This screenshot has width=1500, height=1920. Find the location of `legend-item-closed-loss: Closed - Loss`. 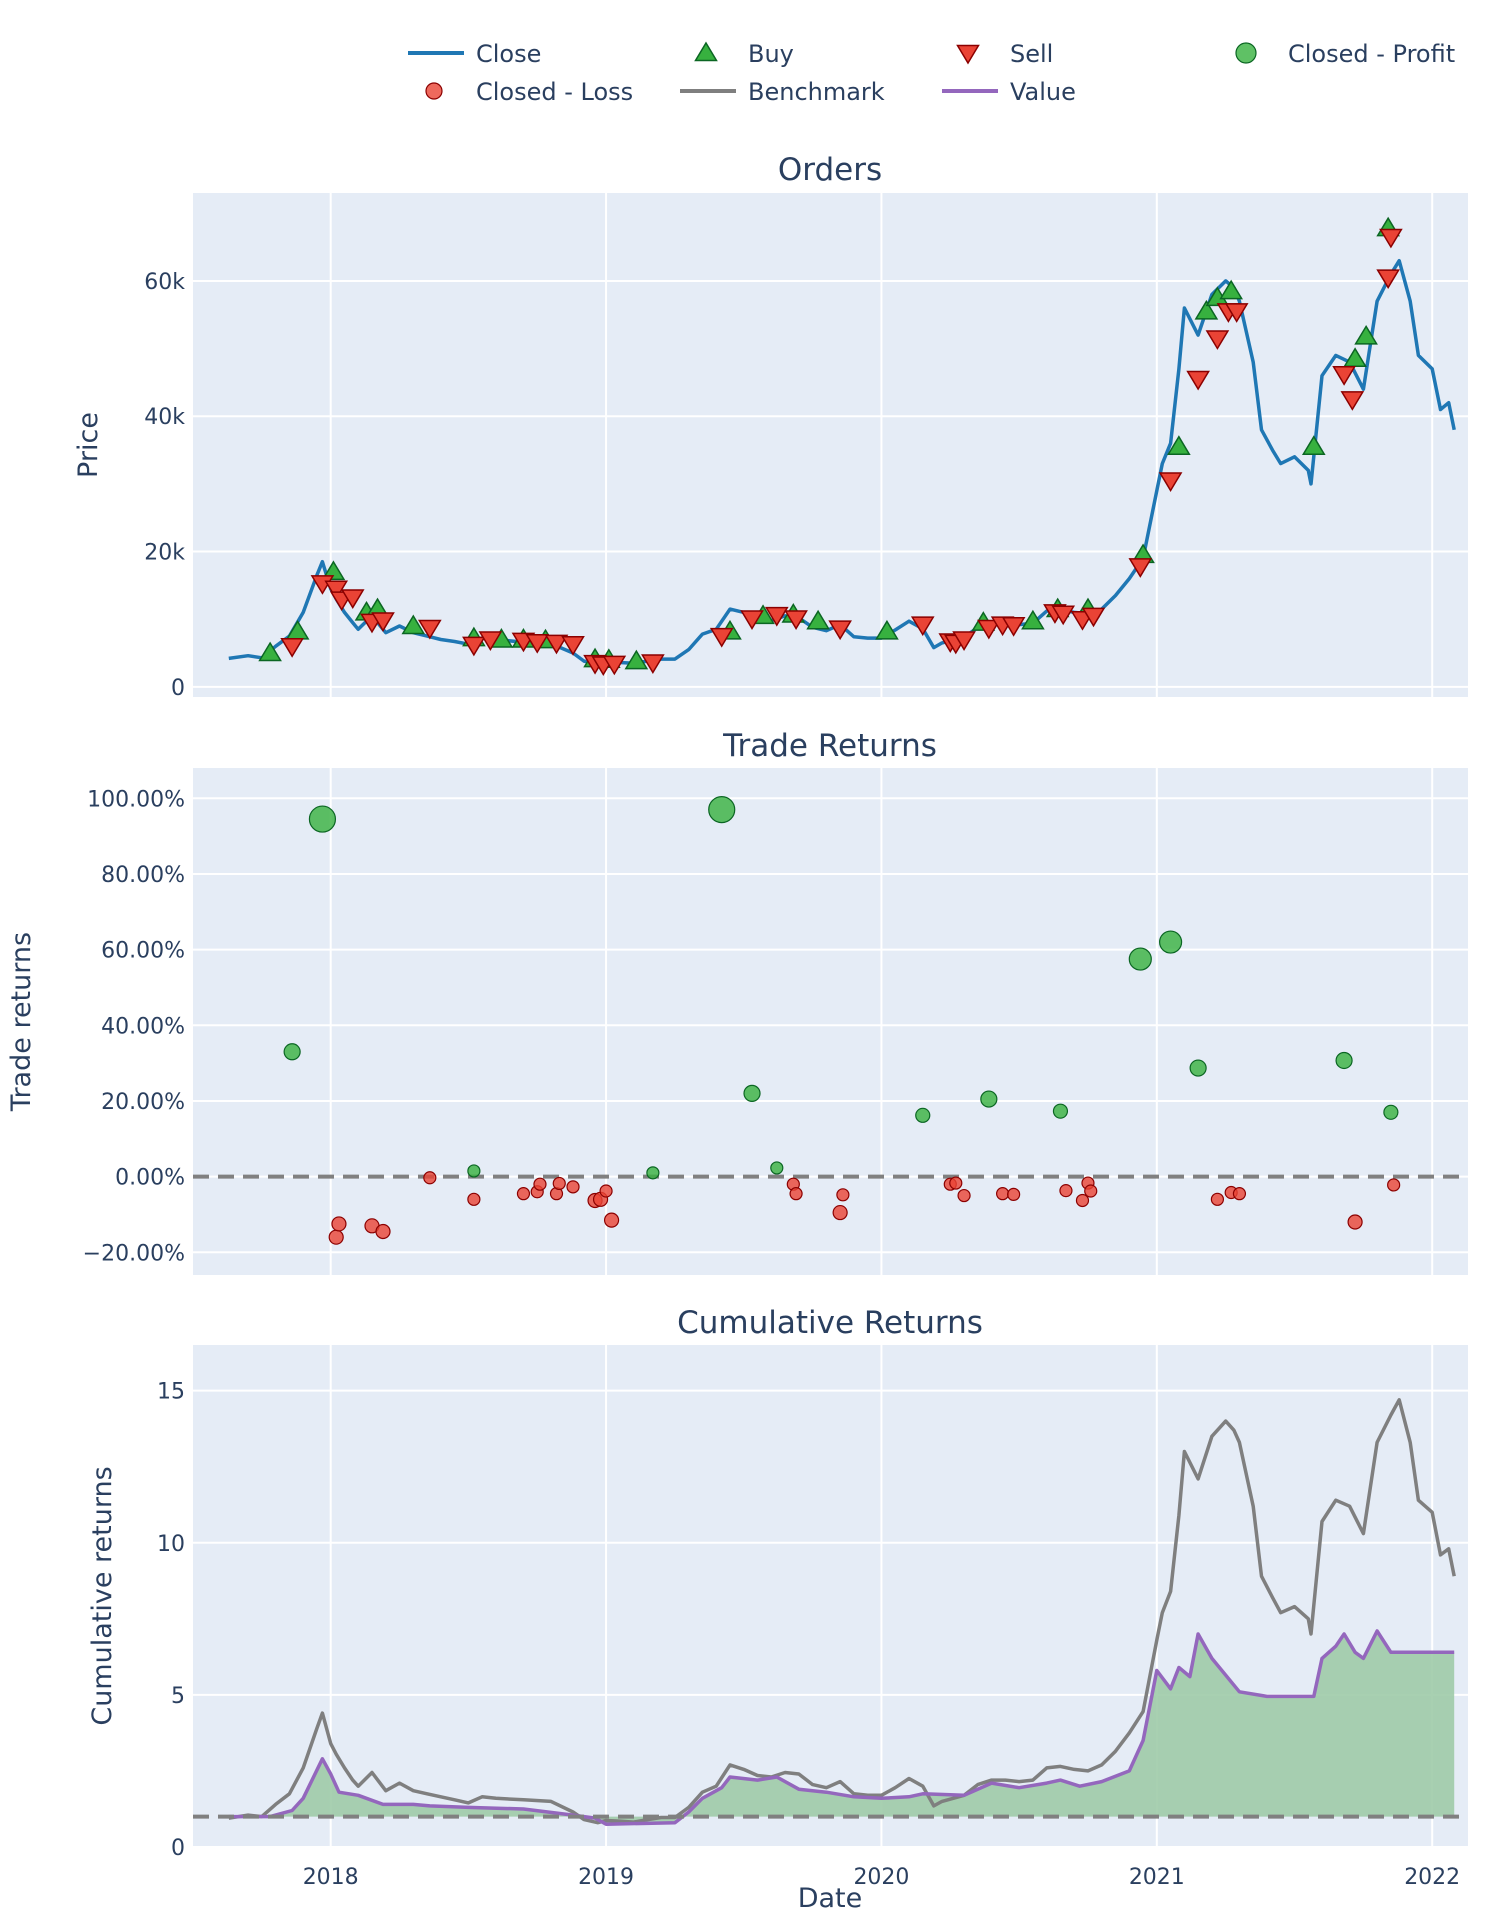

legend-item-closed-loss: Closed - Loss is located at coordinates (529, 92).